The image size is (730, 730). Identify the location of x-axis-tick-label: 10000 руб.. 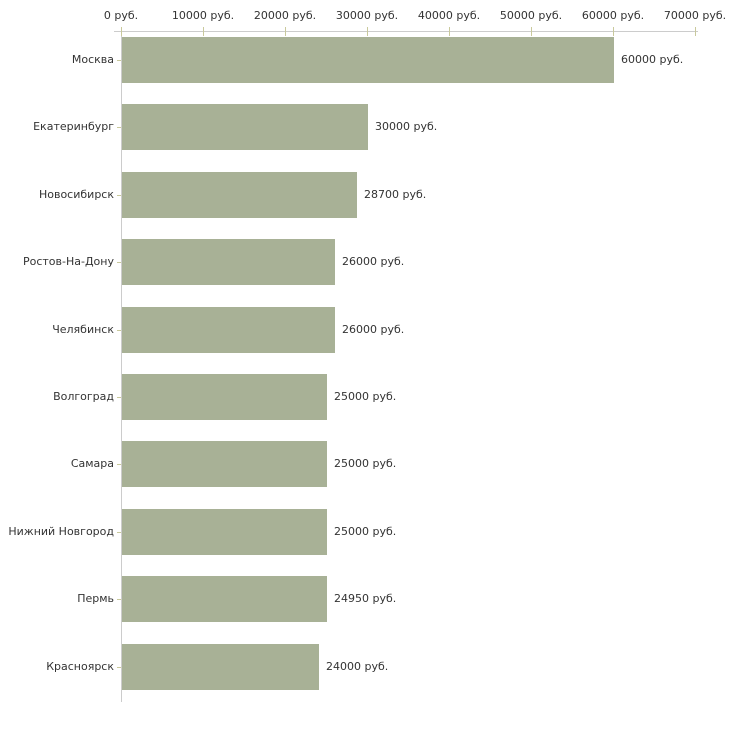
(203, 15).